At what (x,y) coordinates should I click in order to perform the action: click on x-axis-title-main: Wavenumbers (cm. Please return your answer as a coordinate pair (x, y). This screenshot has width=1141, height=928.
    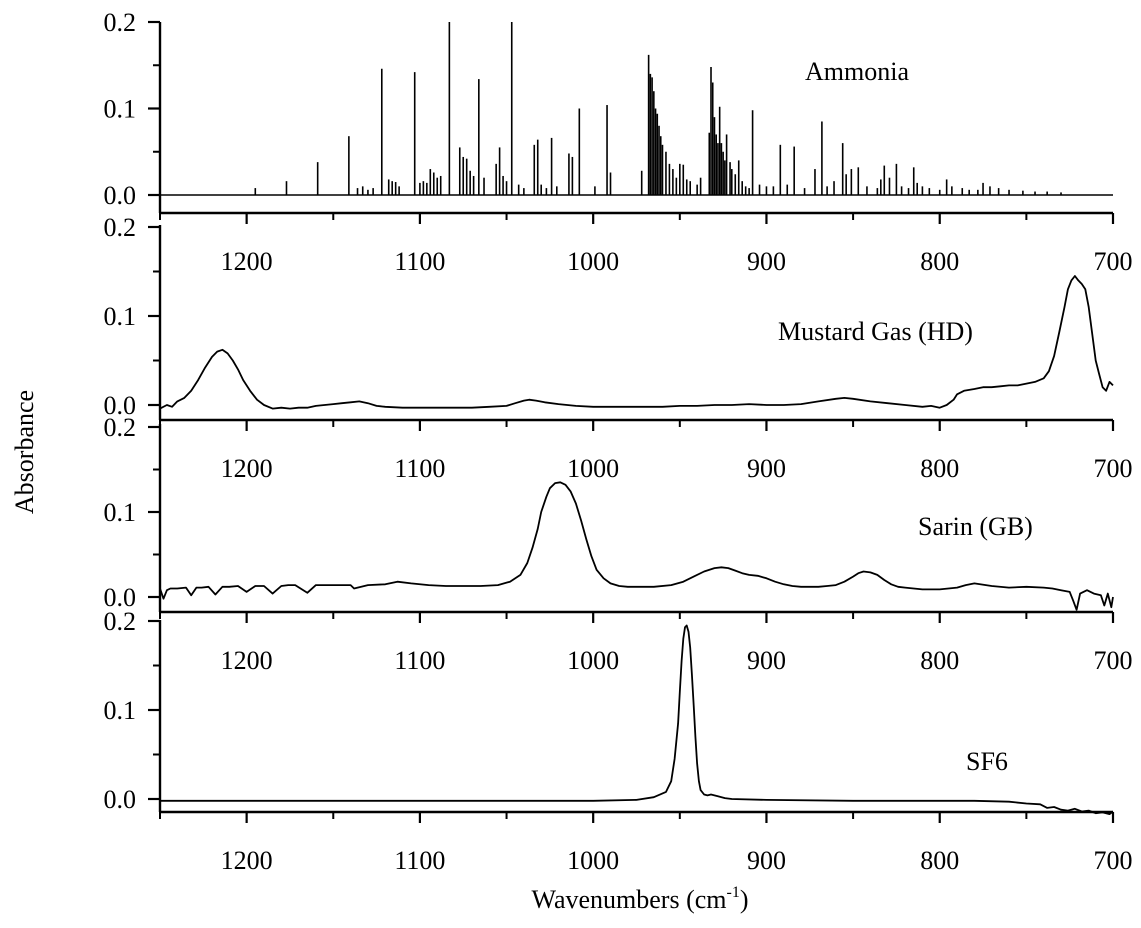
    Looking at the image, I should click on (629, 899).